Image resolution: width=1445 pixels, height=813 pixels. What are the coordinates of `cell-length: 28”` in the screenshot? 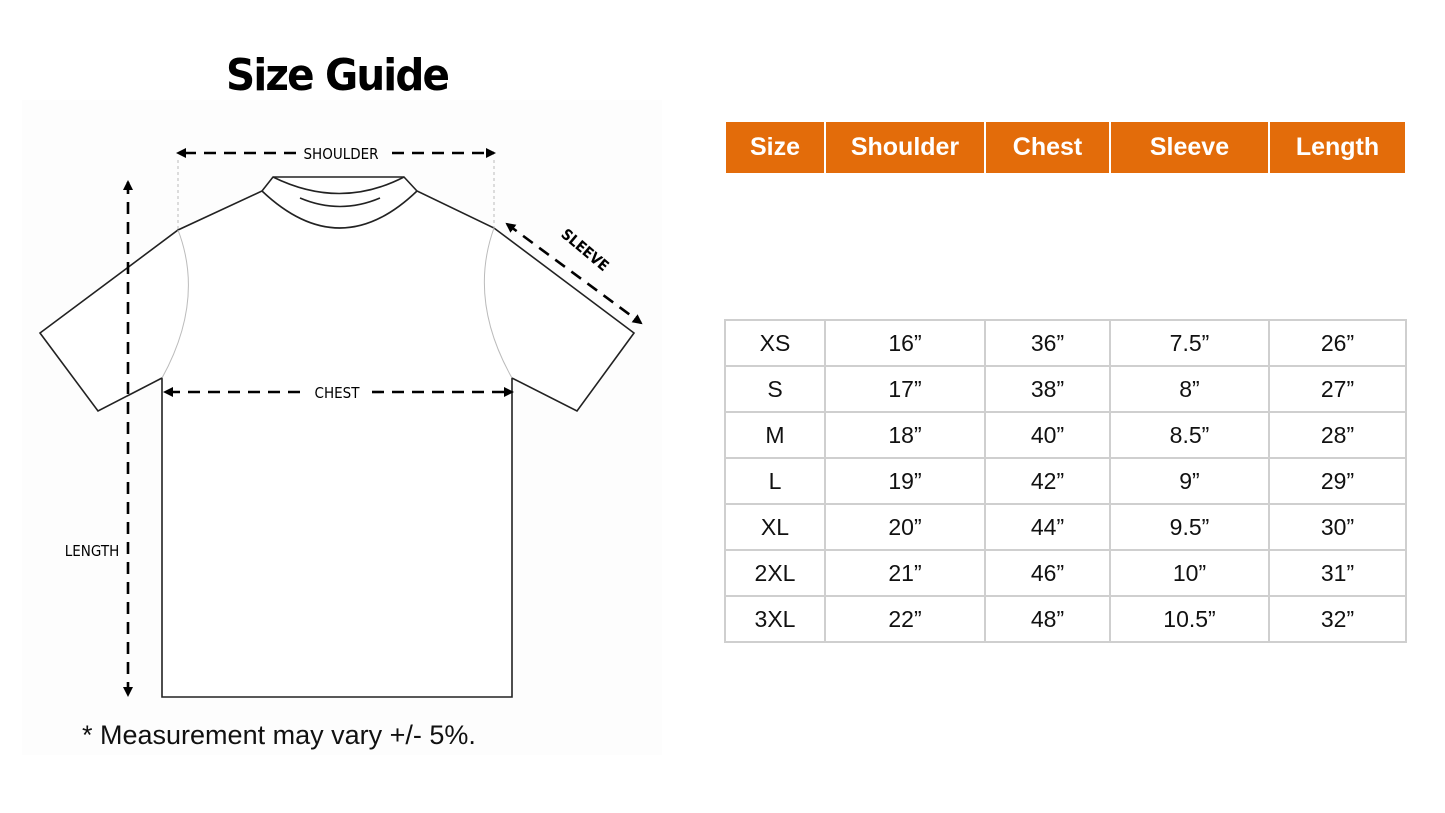 It's located at (1337, 435).